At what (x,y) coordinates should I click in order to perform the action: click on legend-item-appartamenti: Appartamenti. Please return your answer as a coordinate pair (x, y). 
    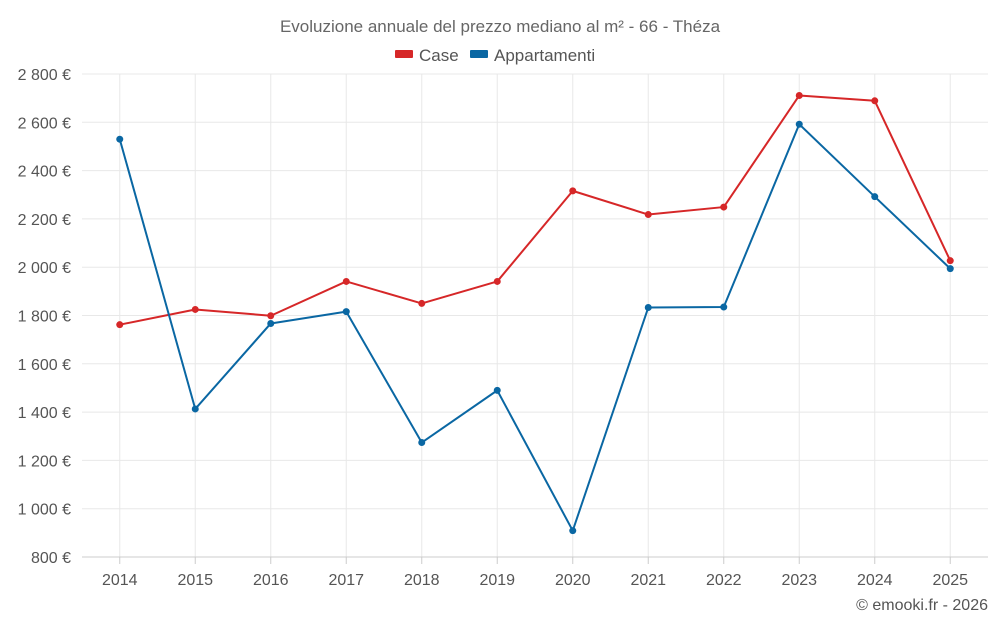
    Looking at the image, I should click on (532, 55).